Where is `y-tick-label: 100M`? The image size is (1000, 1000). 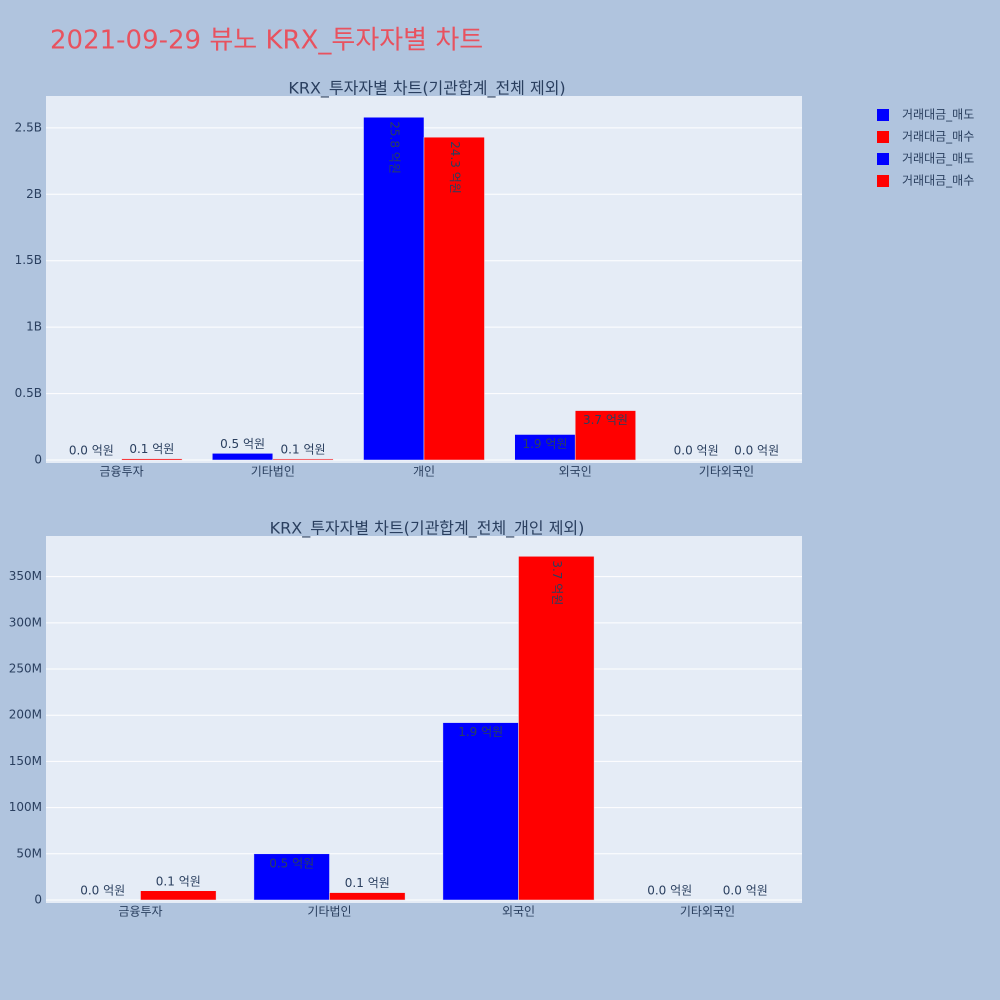
y-tick-label: 100M is located at coordinates (25, 807).